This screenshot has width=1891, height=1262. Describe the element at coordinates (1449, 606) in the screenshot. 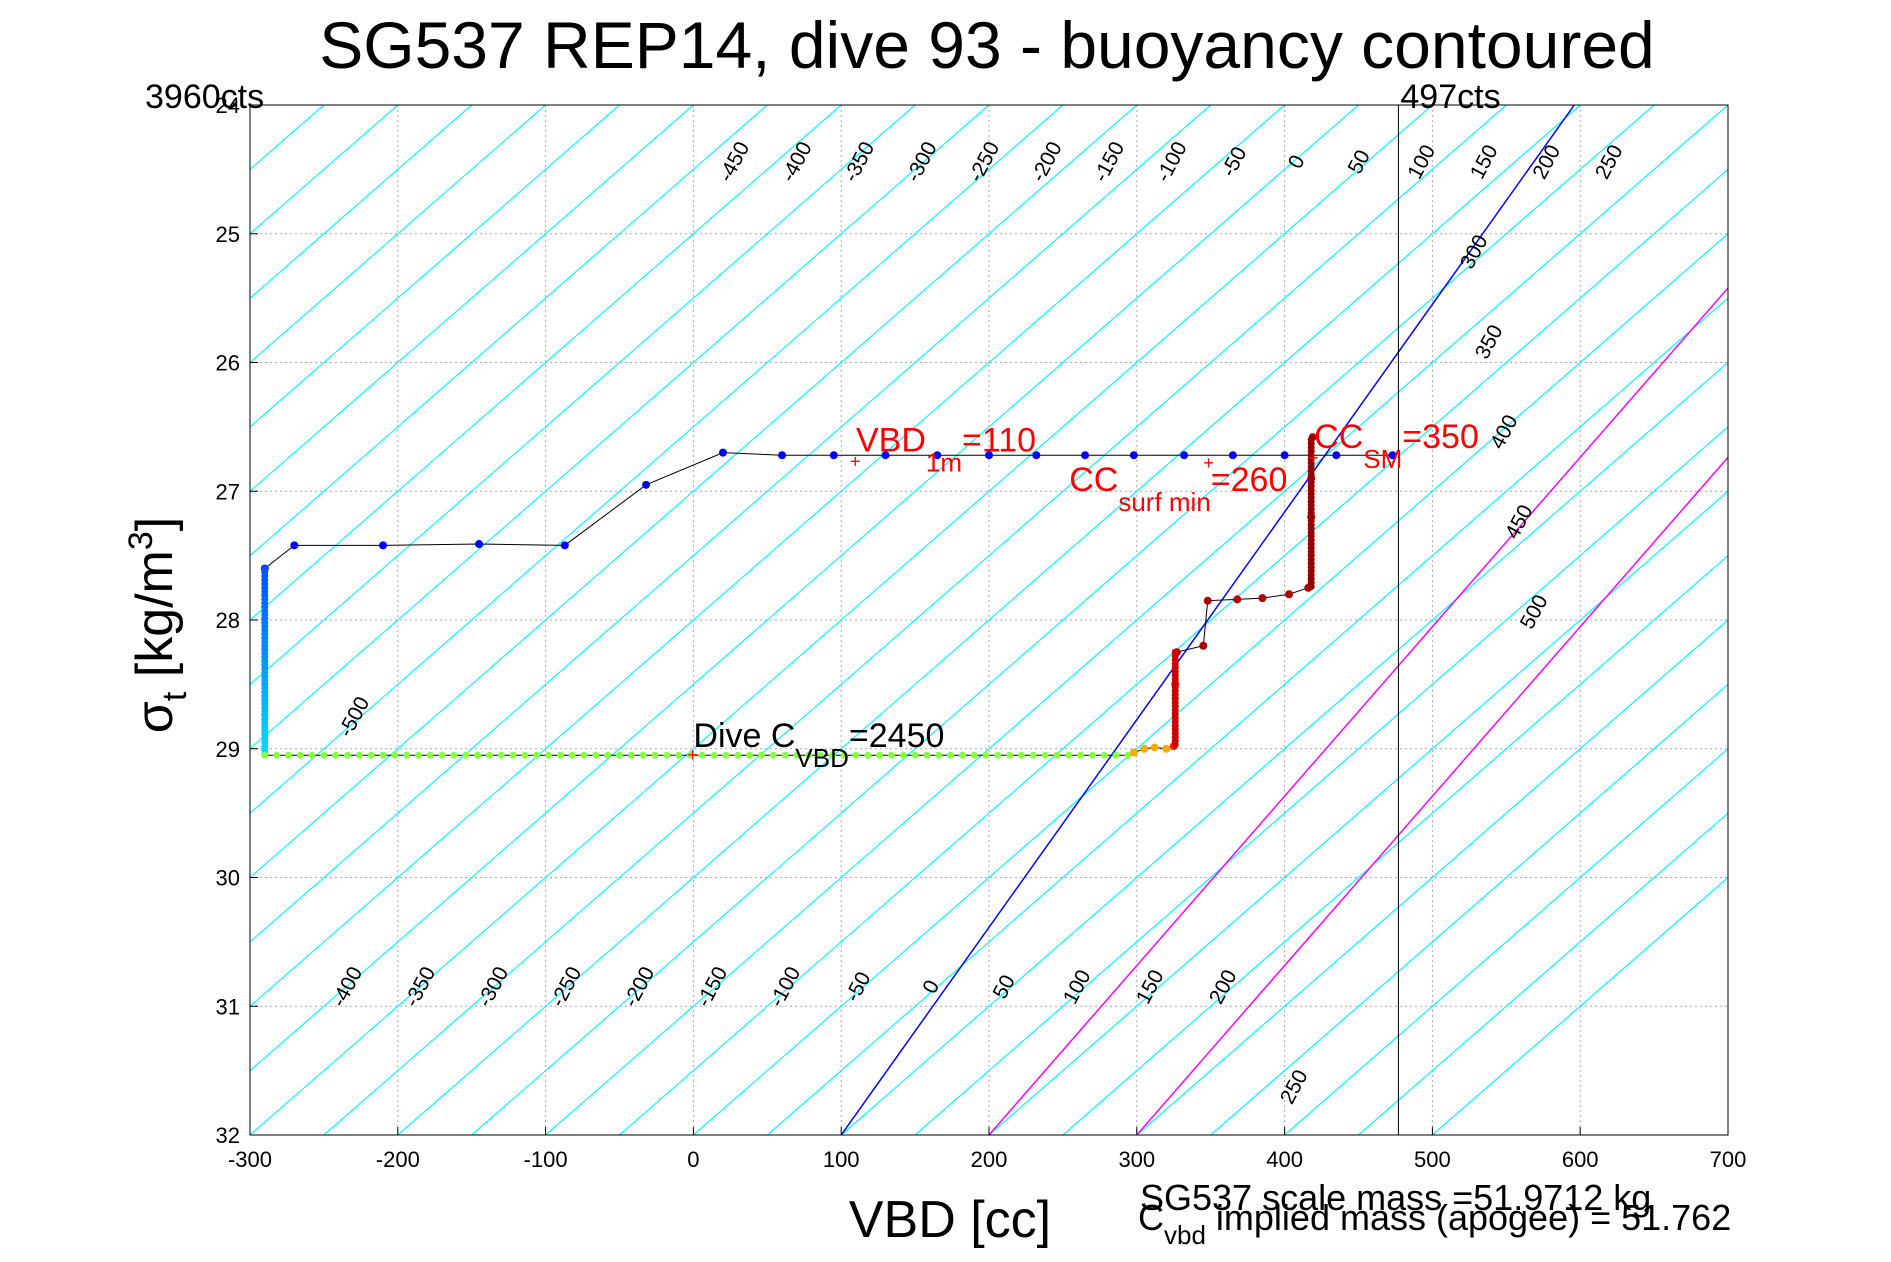

I see `vertical-markers: 497cts` at that location.